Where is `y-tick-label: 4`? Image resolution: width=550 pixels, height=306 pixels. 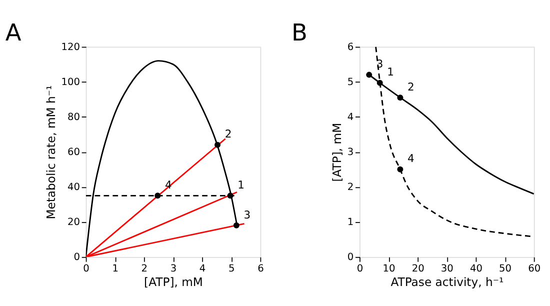
y-tick-label: 4 is located at coordinates (350, 117).